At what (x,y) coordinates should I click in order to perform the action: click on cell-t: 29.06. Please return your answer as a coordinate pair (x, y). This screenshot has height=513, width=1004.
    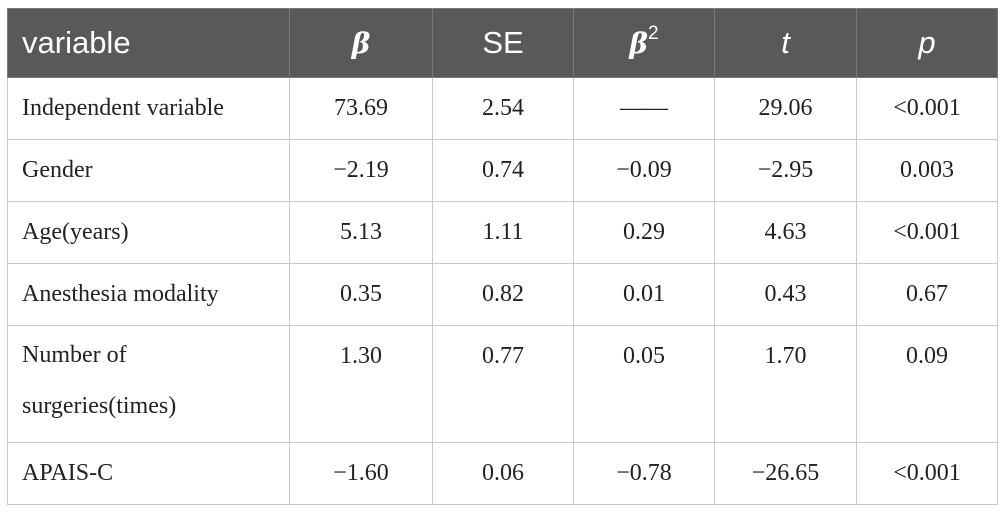
    Looking at the image, I should click on (785, 108).